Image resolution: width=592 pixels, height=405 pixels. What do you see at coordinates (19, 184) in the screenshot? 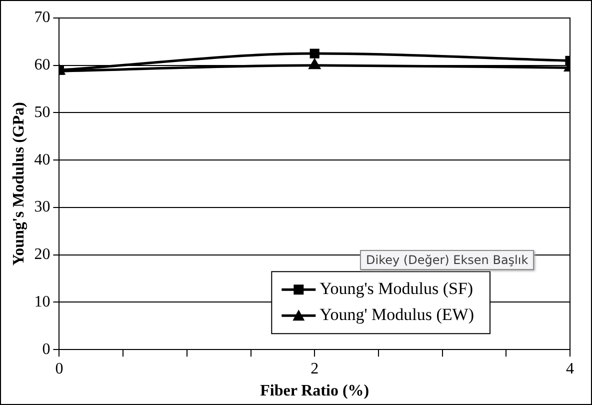
I see `y-axis-title: Young's Modulus (GPa)` at bounding box center [19, 184].